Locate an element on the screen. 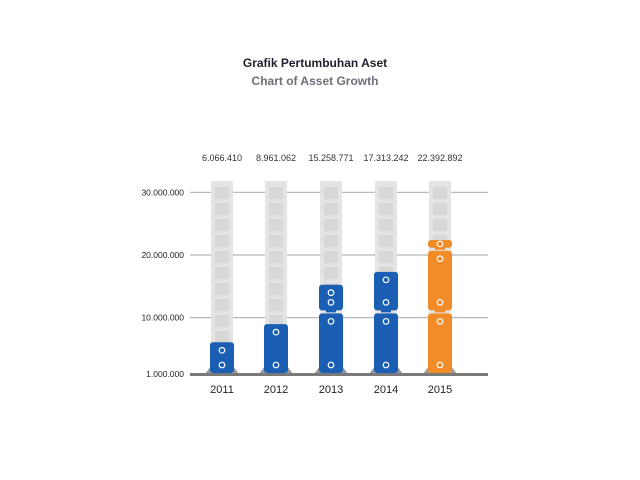 Image resolution: width=640 pixels, height=480 pixels. chart-title: Grafik Pertumbuhan Aset is located at coordinates (315, 63).